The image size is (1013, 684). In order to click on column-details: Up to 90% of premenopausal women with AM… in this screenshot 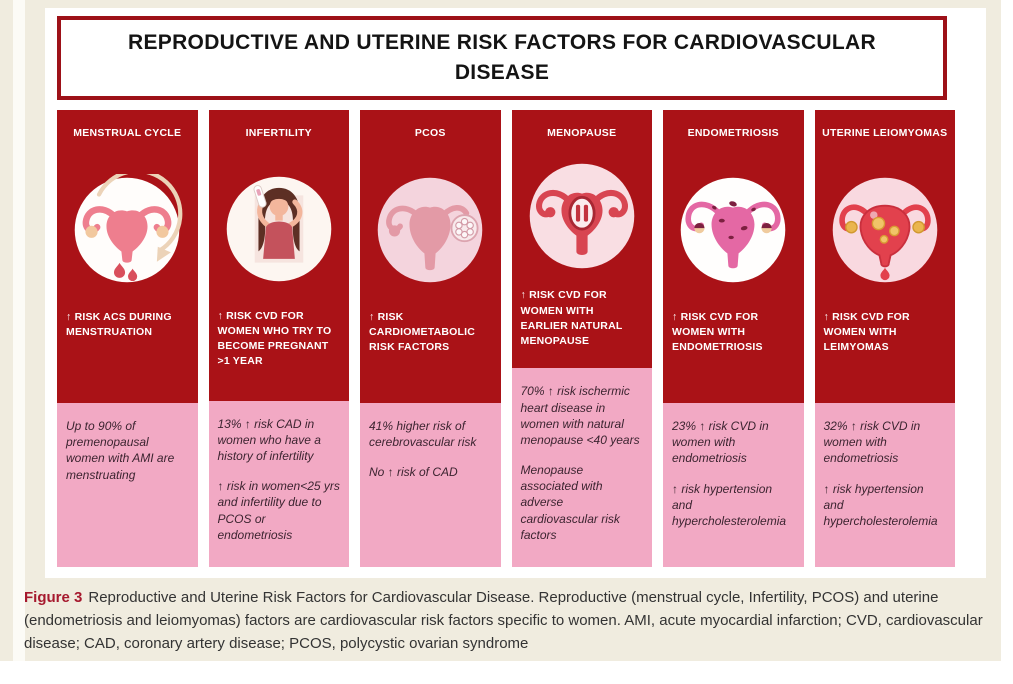, I will do `click(127, 485)`.